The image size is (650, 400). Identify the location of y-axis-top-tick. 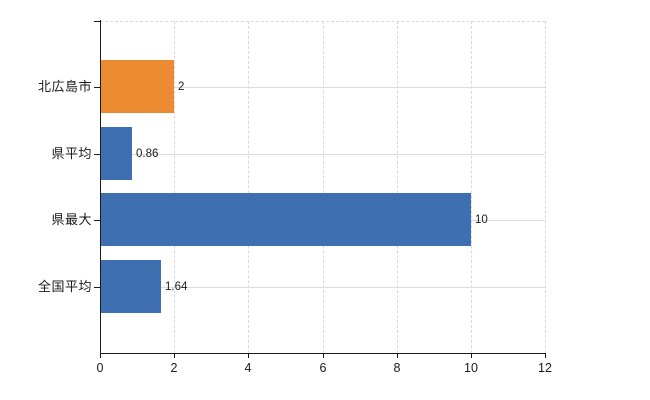
(97, 21).